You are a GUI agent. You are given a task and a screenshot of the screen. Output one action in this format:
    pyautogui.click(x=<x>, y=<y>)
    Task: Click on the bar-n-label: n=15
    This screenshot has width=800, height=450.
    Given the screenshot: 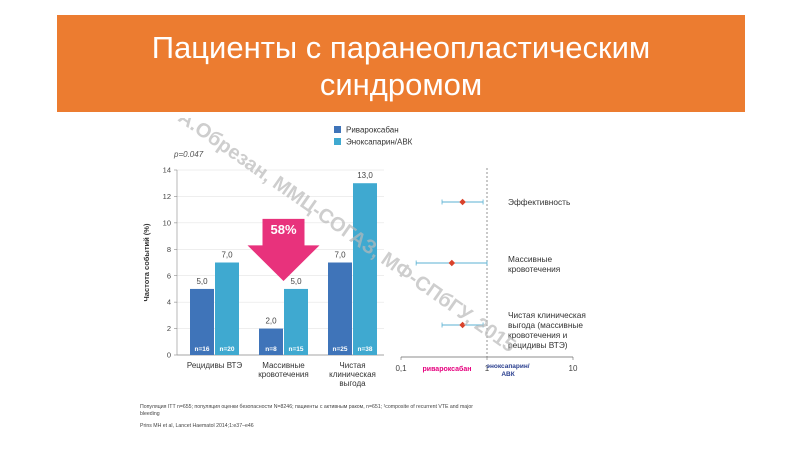 What is the action you would take?
    pyautogui.click(x=296, y=349)
    